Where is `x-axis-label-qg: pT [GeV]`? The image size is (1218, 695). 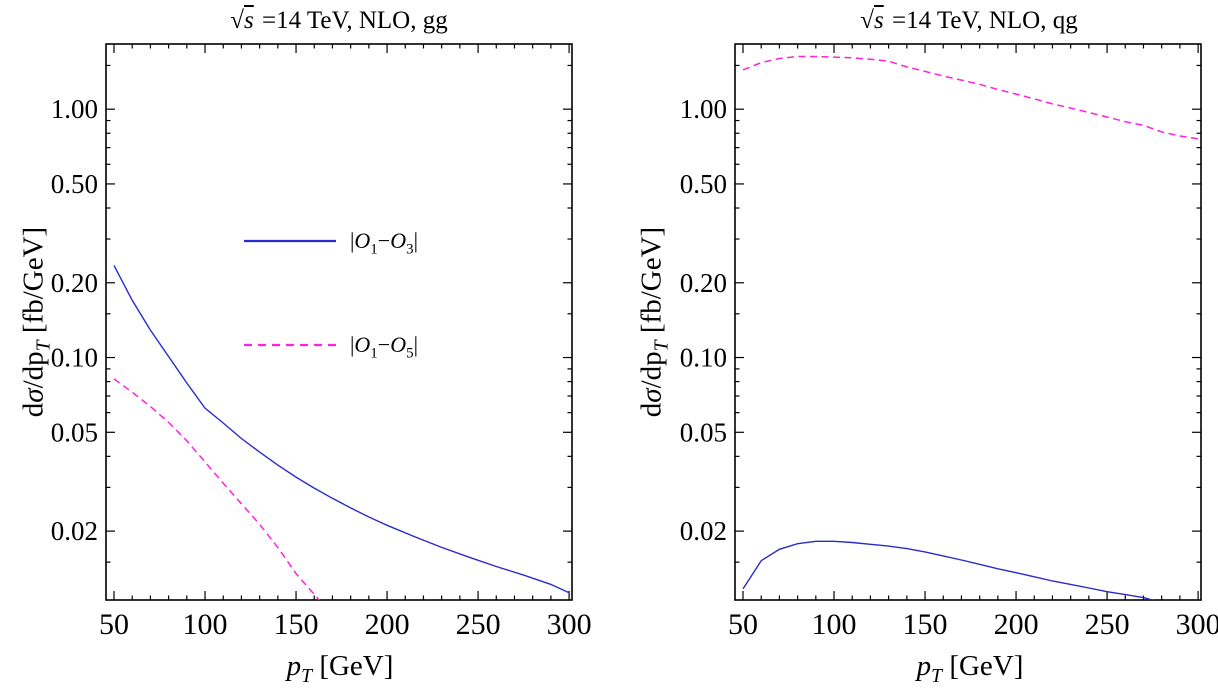 x-axis-label-qg: pT [GeV] is located at coordinates (970, 668).